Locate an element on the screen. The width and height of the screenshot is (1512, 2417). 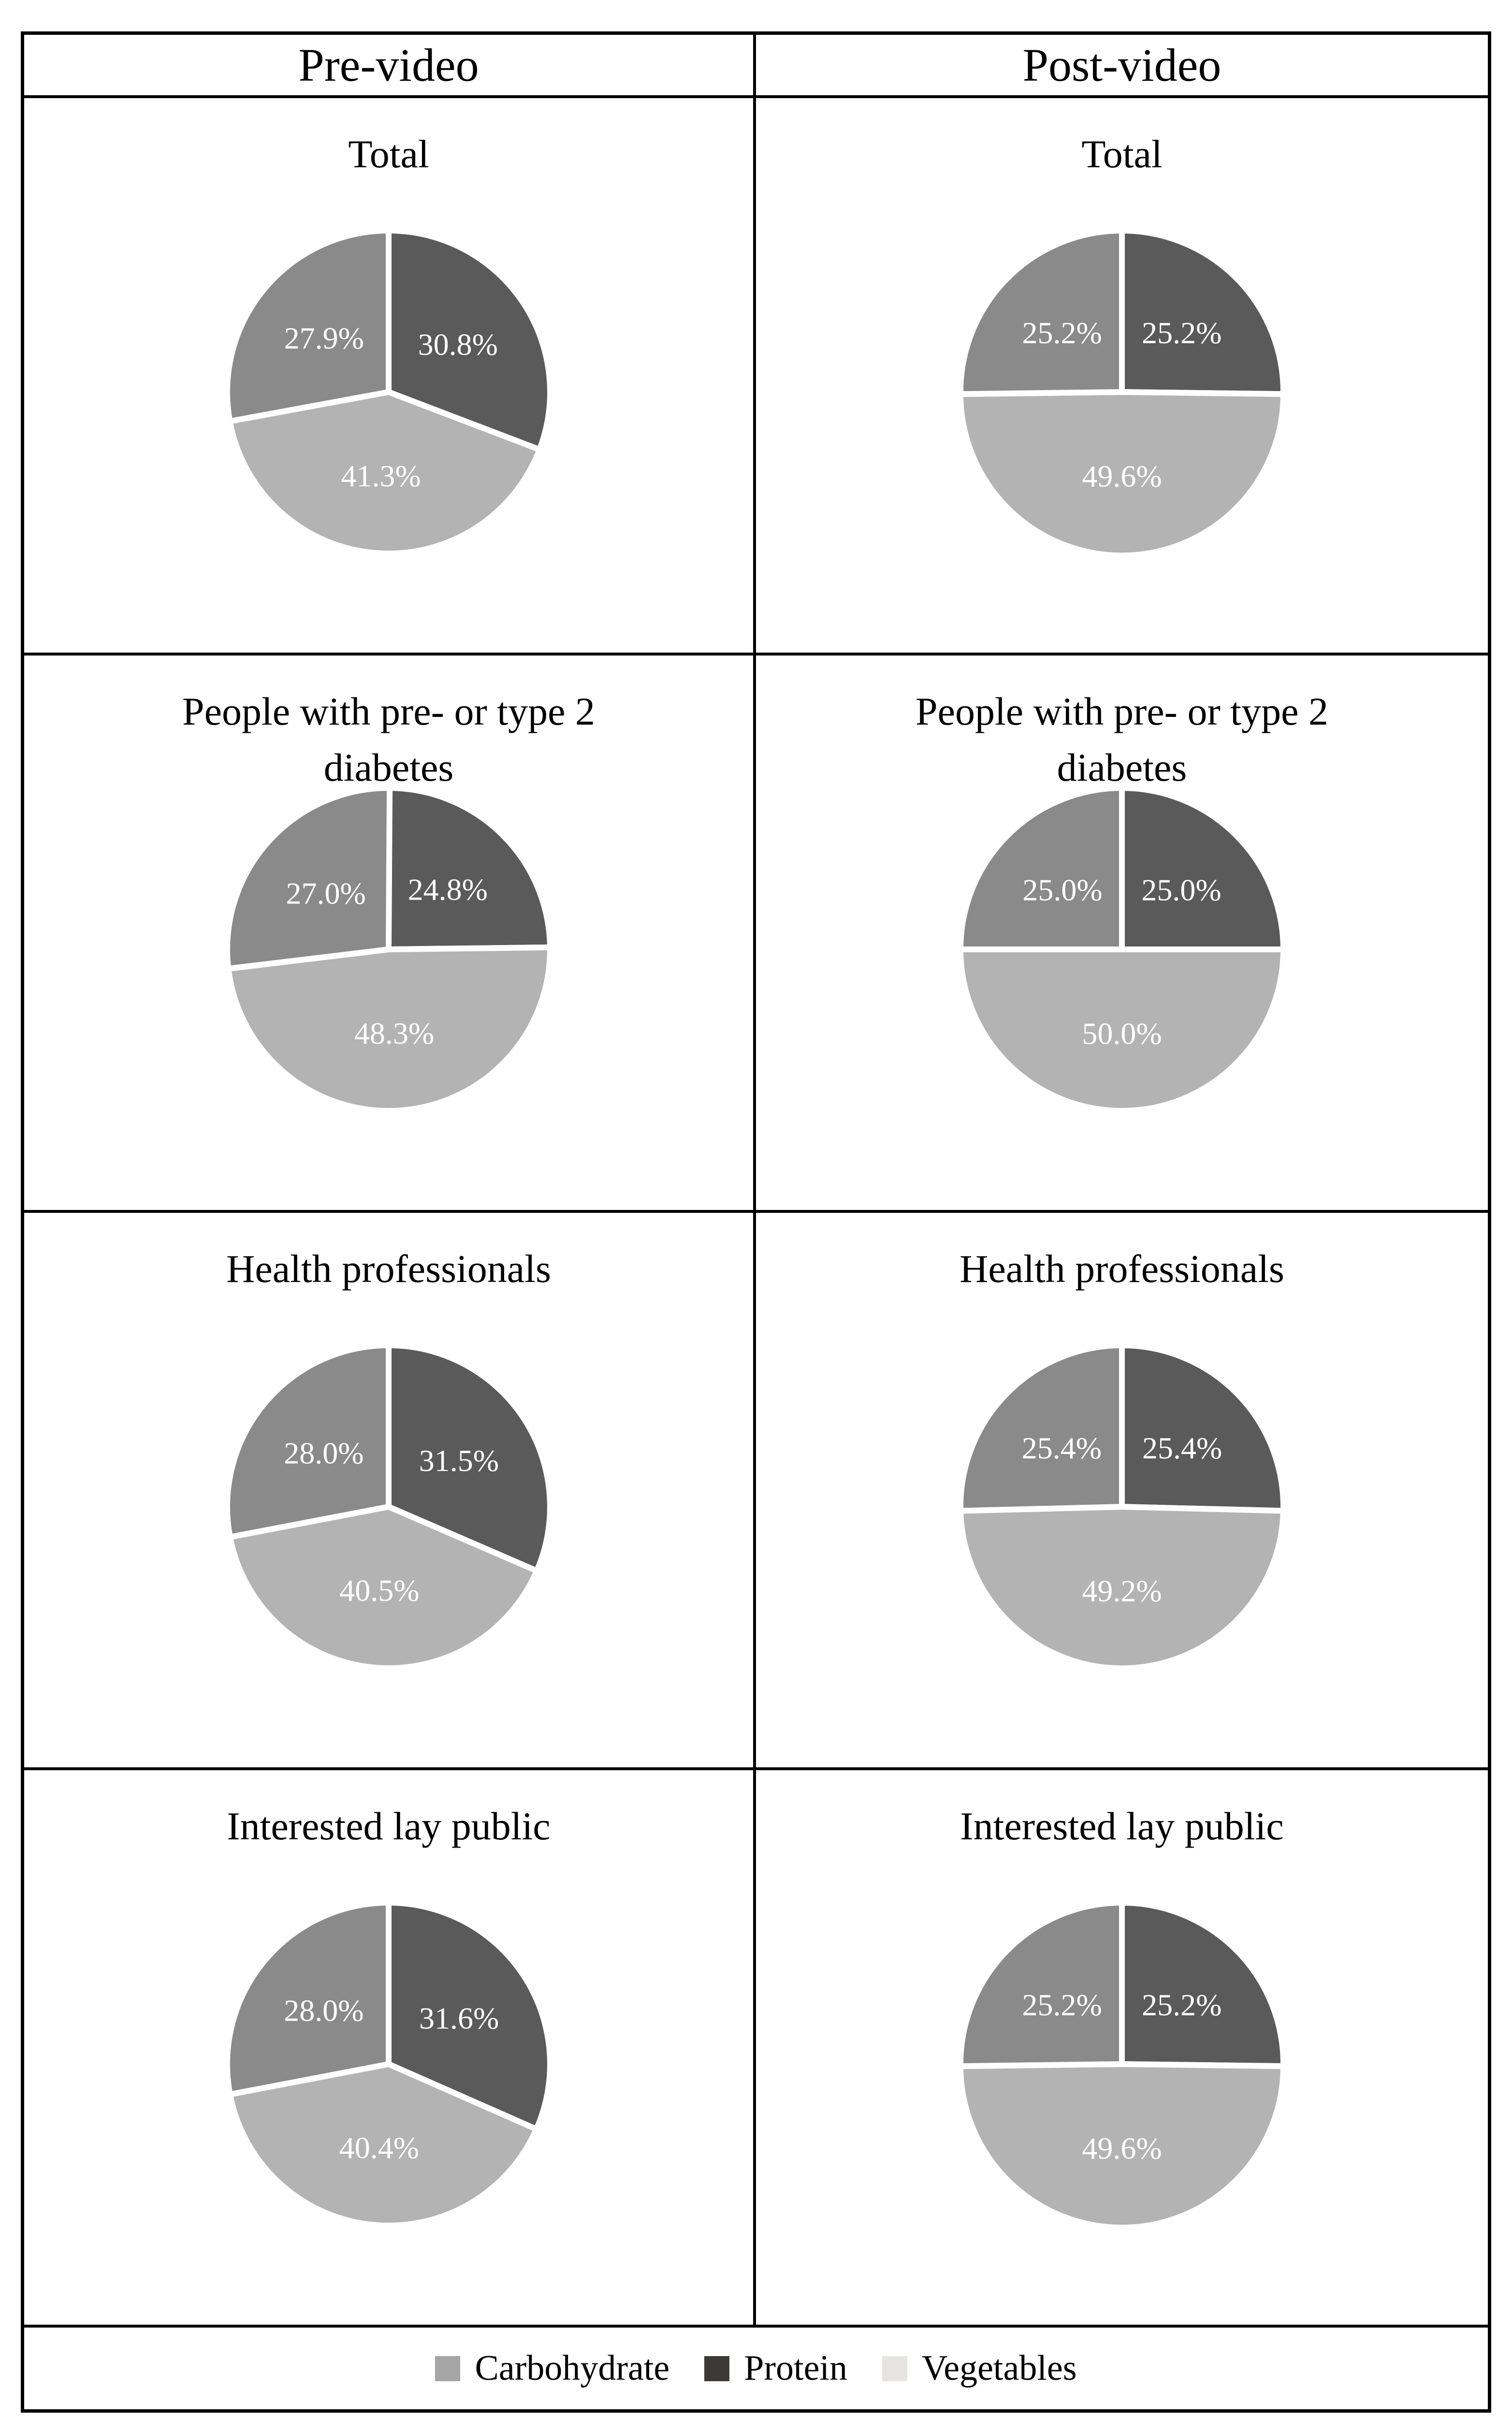
pie-label-protein: 31.5% is located at coordinates (459, 1460).